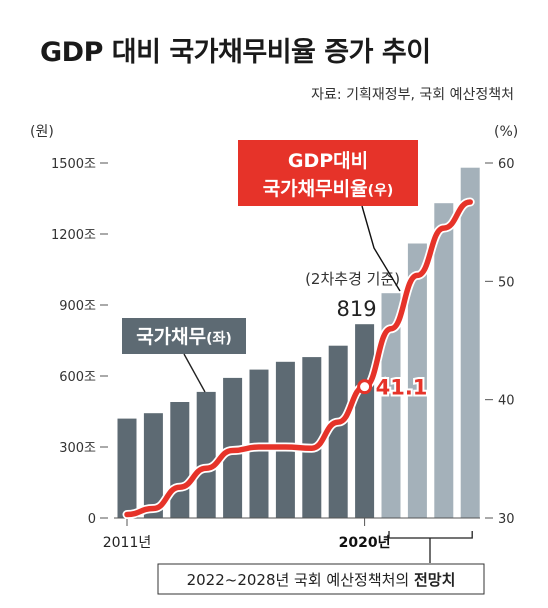  What do you see at coordinates (365, 387) in the screenshot?
I see `marker-2020` at bounding box center [365, 387].